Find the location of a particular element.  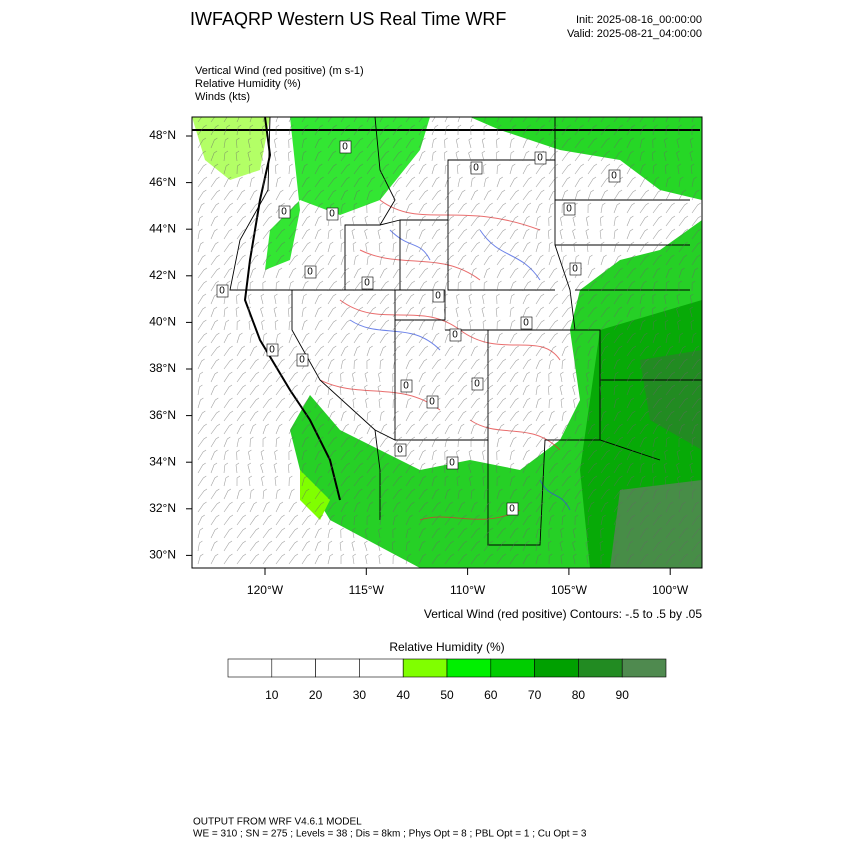

colorbar-box is located at coordinates (469, 668).